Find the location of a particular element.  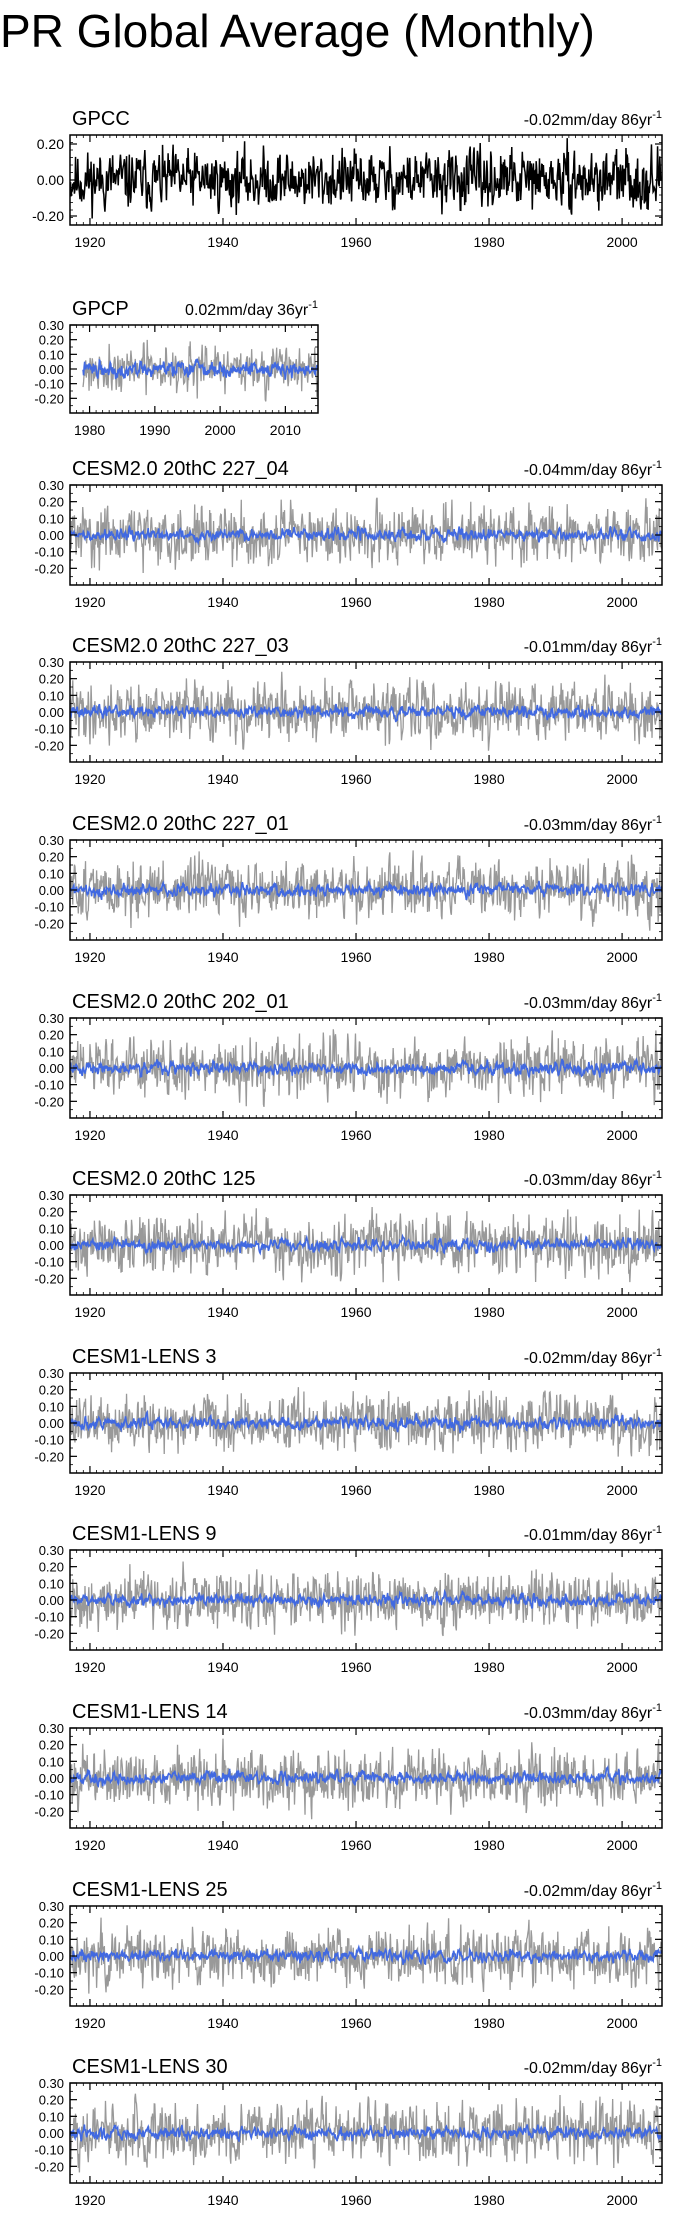

x-tick-label: 1990 is located at coordinates (154, 430).